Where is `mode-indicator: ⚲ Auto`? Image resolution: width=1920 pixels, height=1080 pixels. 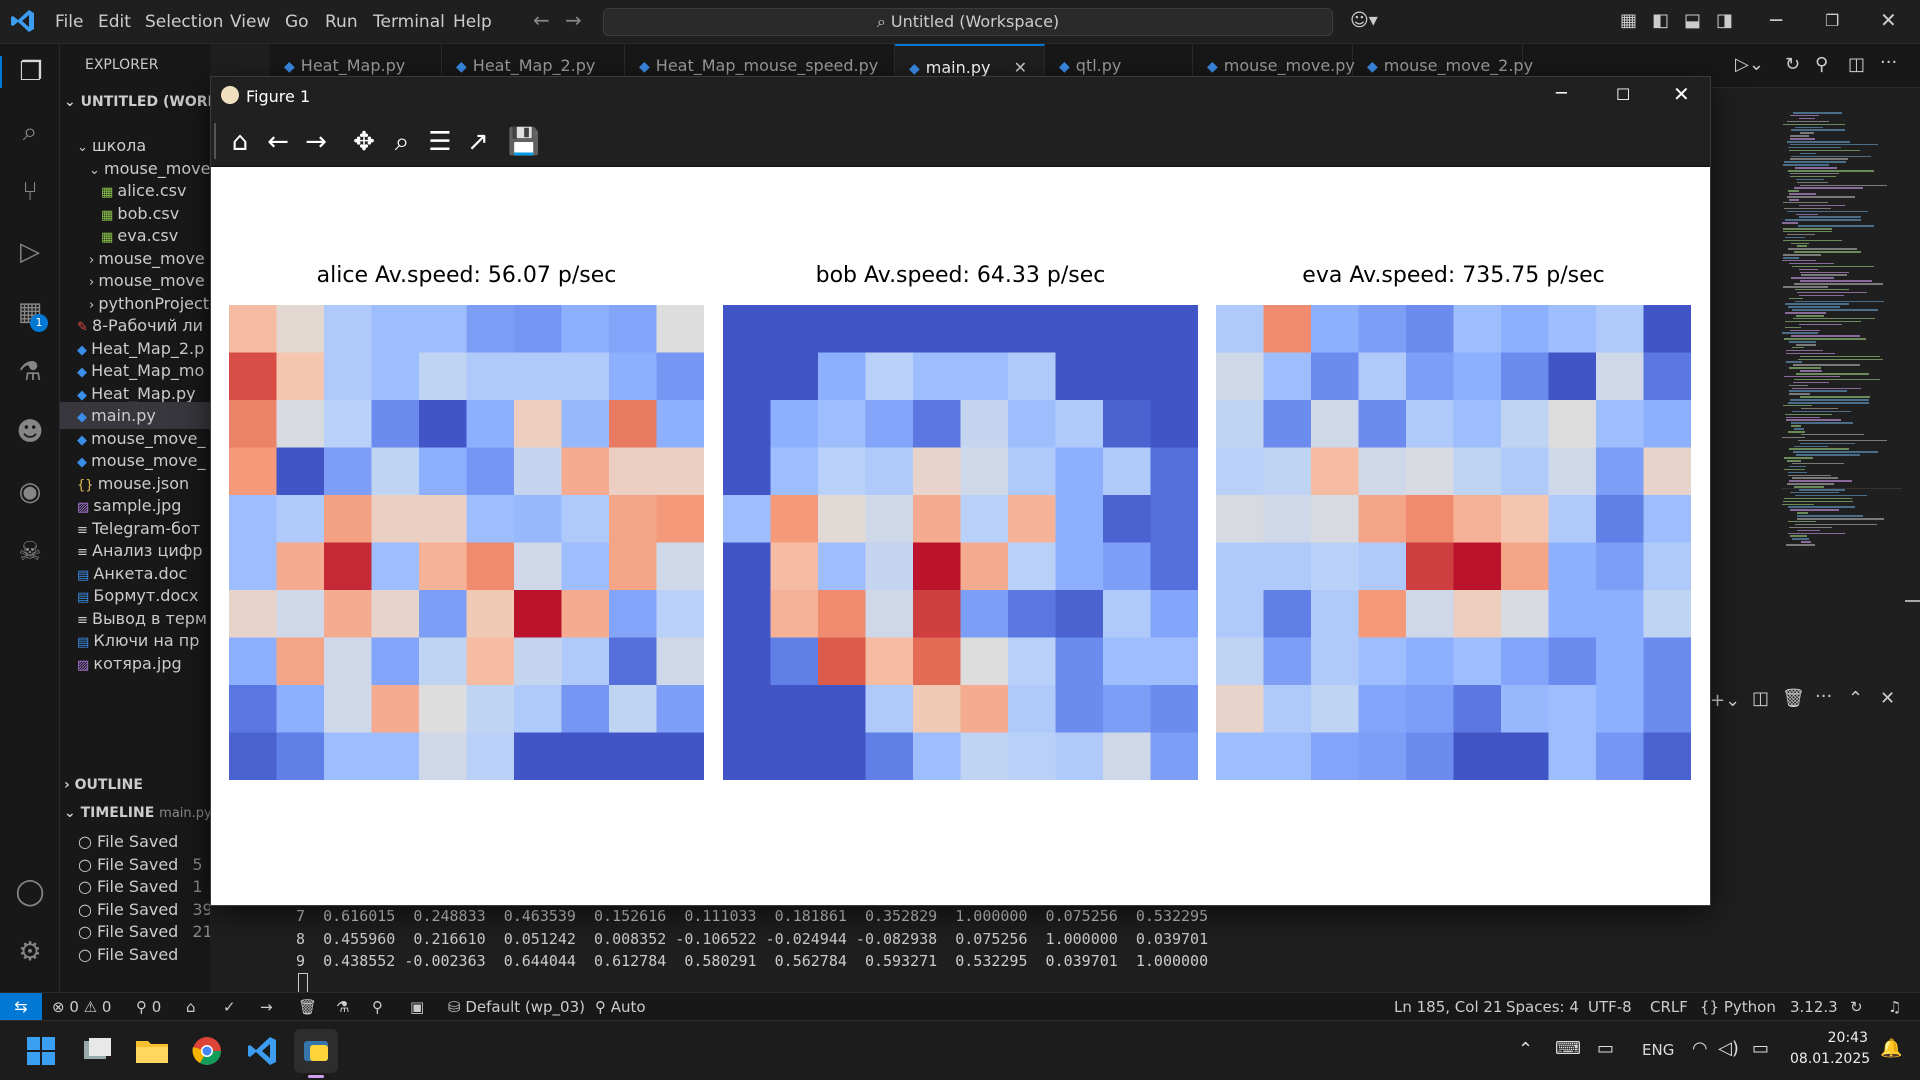 mode-indicator: ⚲ Auto is located at coordinates (620, 1007).